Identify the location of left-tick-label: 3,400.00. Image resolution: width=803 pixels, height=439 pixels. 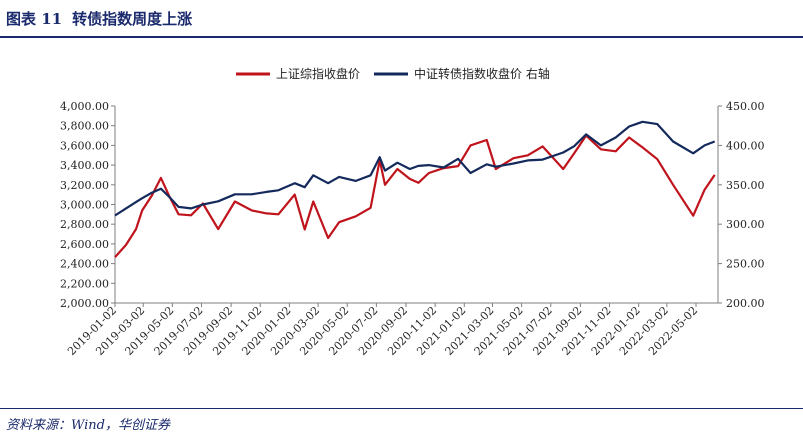
(84, 165).